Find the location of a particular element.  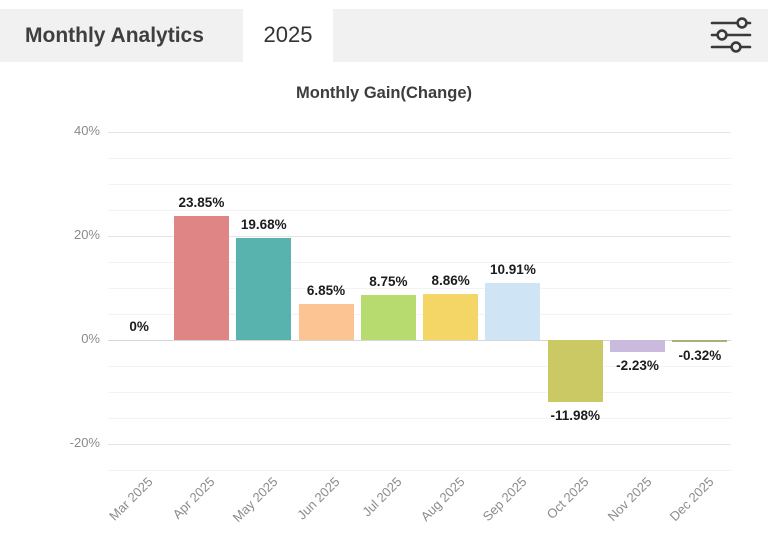

header is located at coordinates (384, 35).